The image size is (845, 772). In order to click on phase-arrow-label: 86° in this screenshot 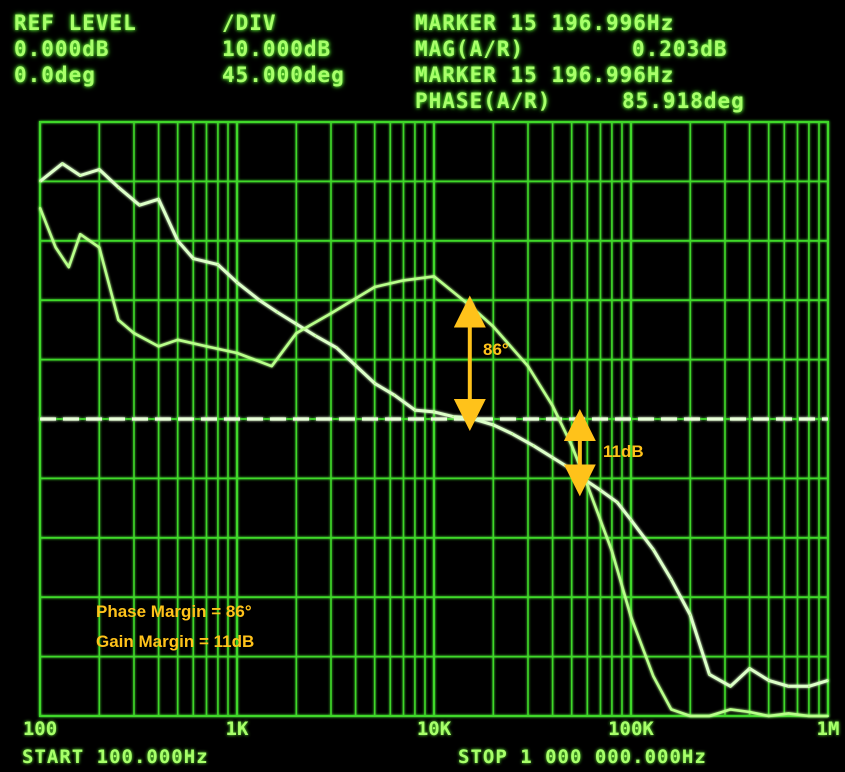, I will do `click(496, 349)`.